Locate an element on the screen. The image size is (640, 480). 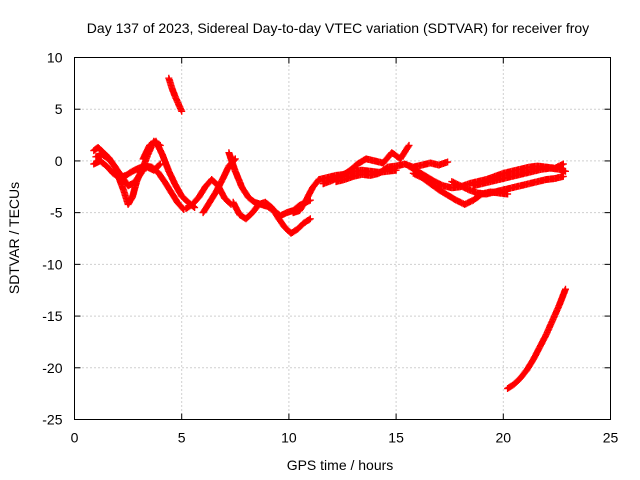
y-axis-label: SDTVAR / TECUs is located at coordinates (14, 238).